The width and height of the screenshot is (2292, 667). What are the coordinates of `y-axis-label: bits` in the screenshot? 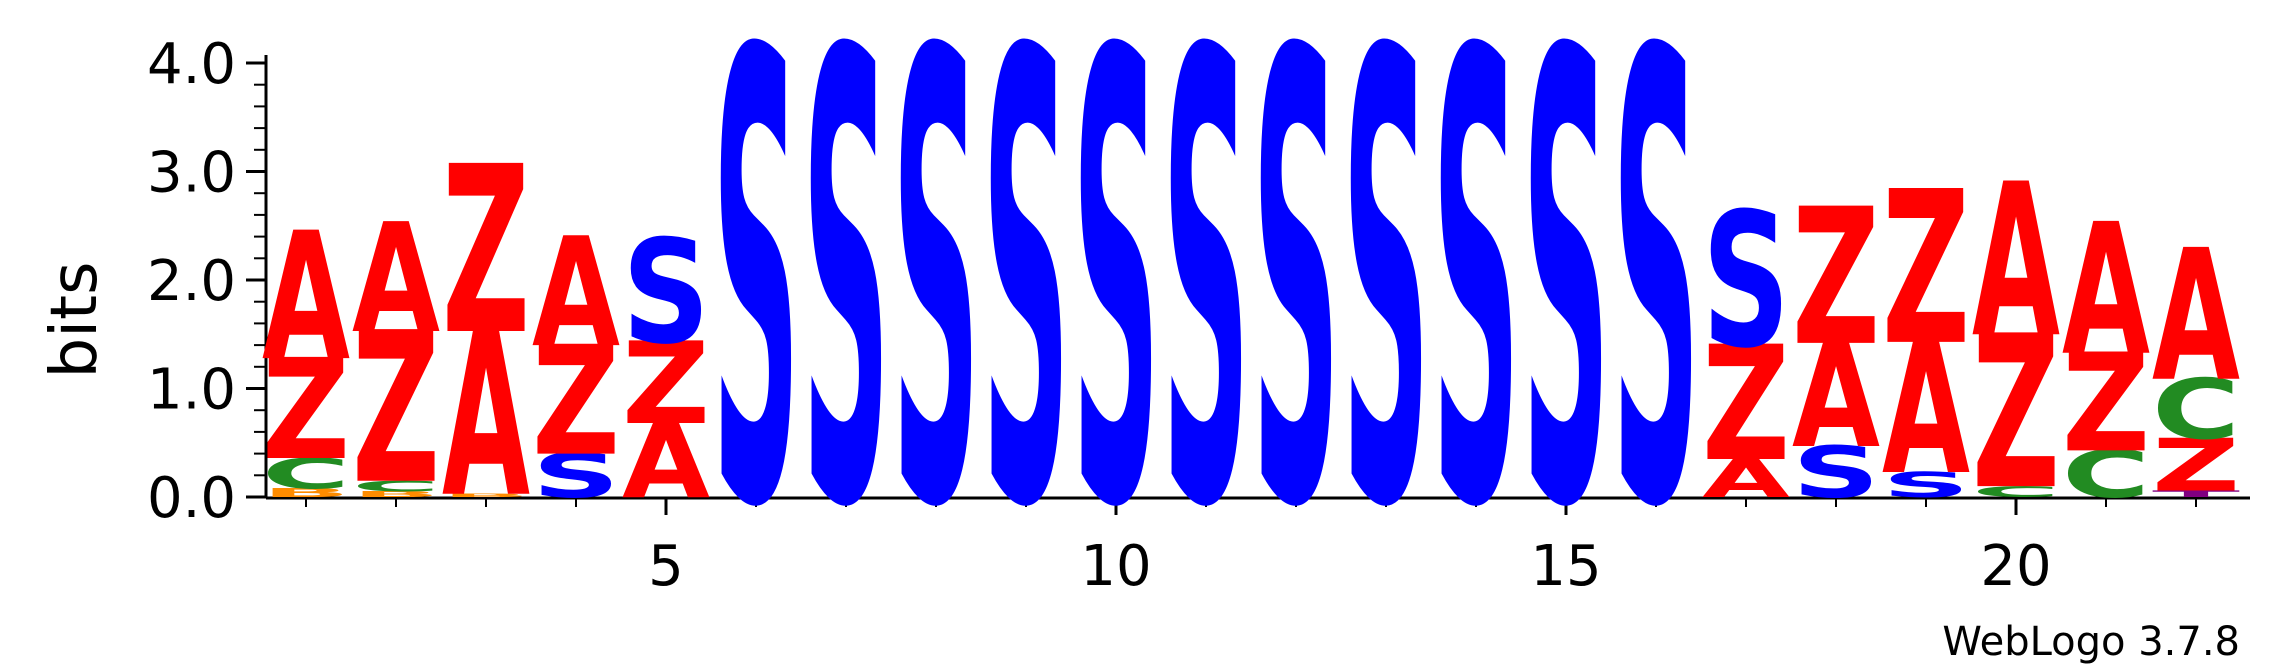 It's located at (75, 320).